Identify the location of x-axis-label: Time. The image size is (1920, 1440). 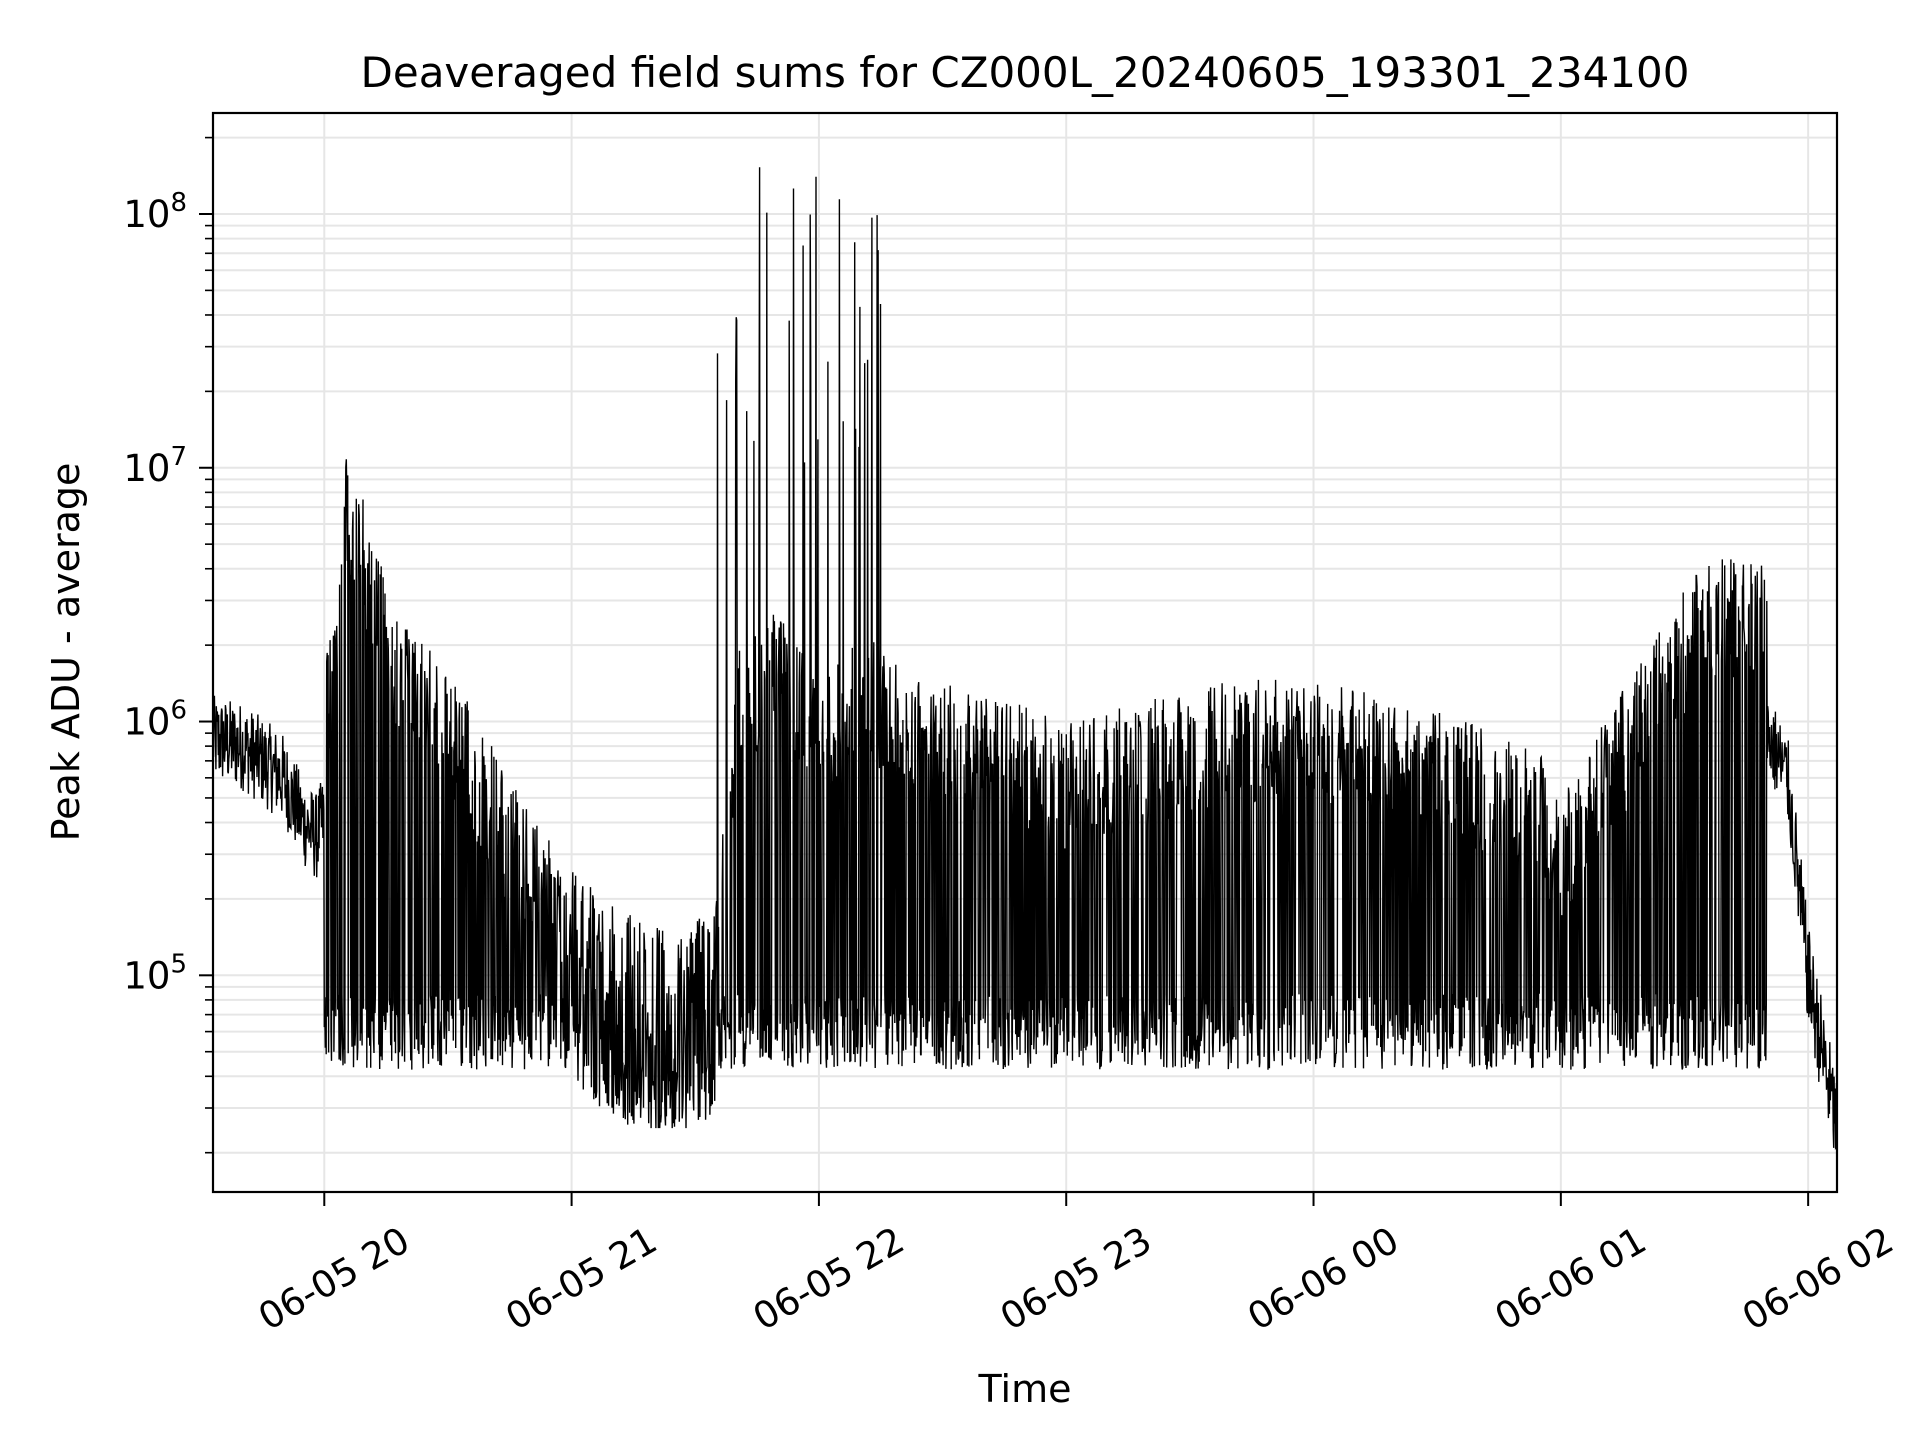
(1025, 1389).